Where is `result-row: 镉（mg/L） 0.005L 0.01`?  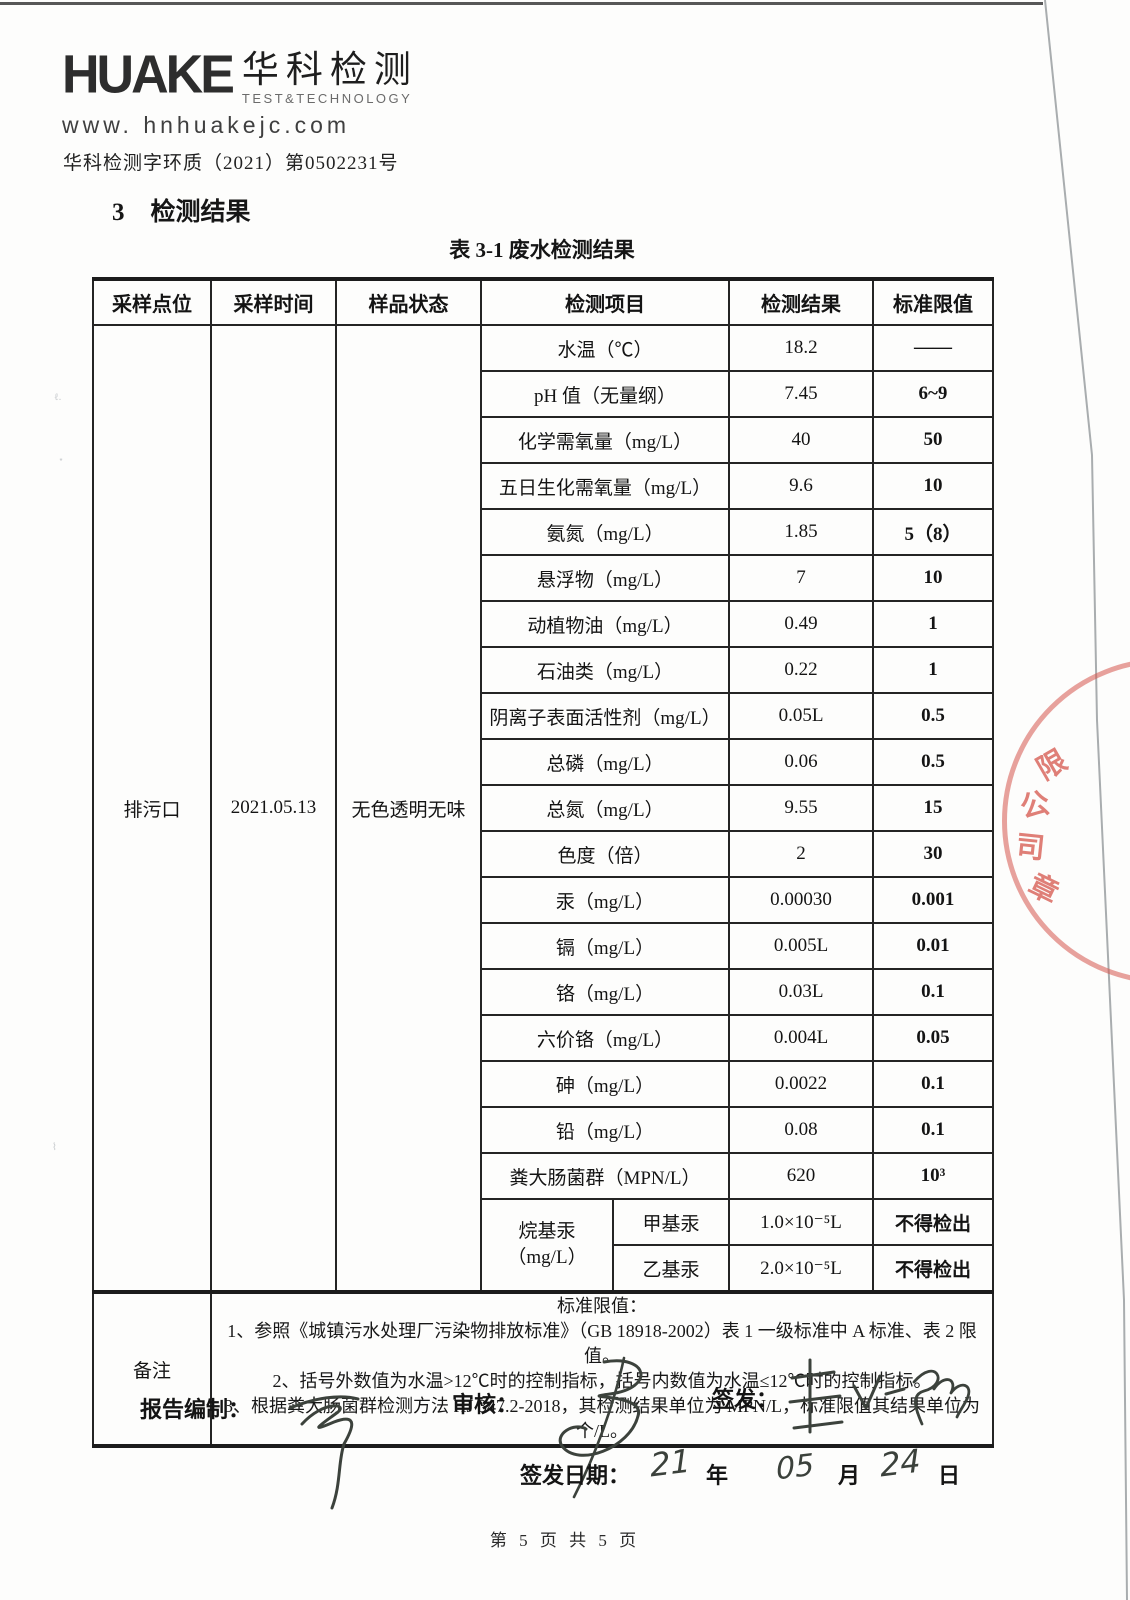 result-row: 镉（mg/L） 0.005L 0.01 is located at coordinates (543, 946).